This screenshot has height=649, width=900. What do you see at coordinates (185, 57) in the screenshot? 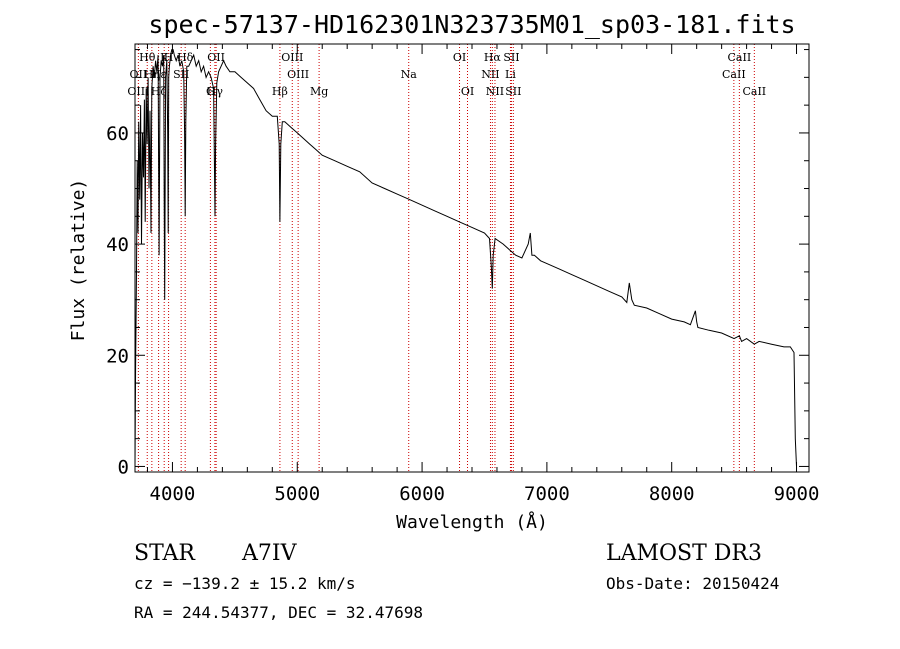
I see `line-label: Hδ` at bounding box center [185, 57].